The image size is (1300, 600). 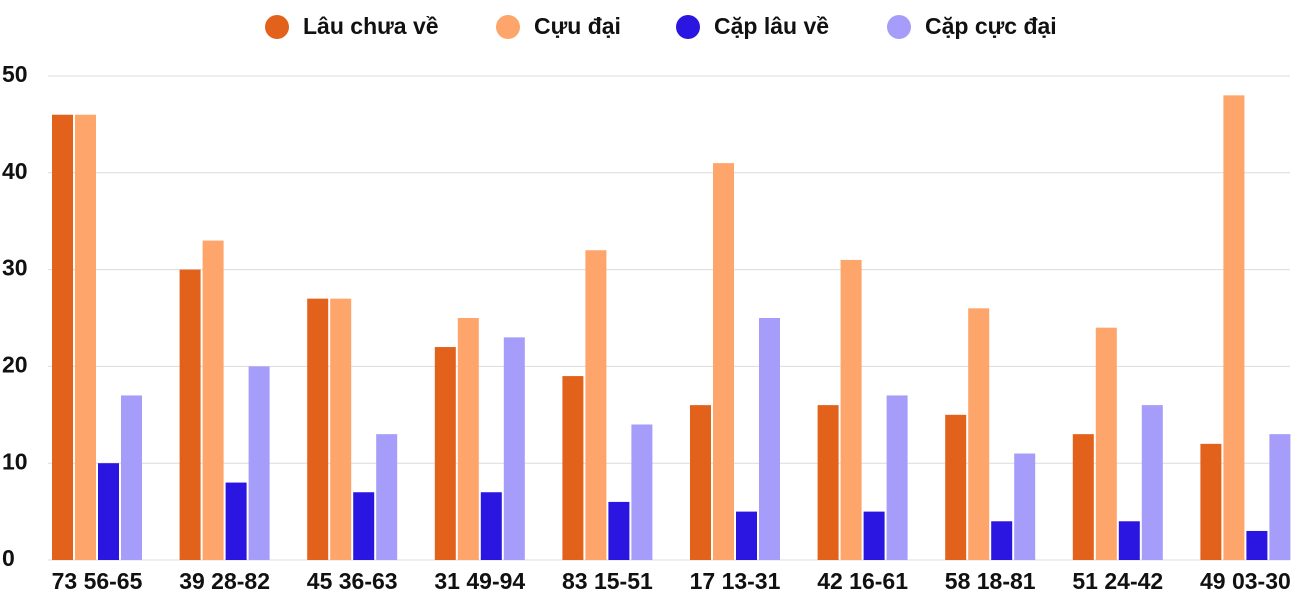 I want to click on legend-label: Cựu đại, so click(x=577, y=26).